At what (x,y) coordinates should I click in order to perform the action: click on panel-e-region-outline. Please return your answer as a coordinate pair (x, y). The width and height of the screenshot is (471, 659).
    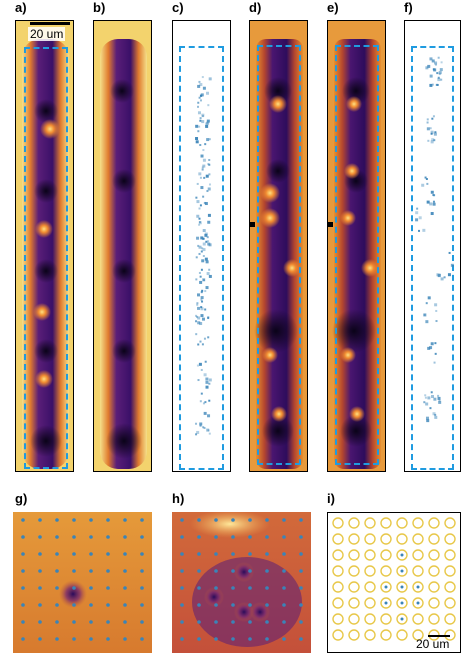
    Looking at the image, I should click on (357, 255).